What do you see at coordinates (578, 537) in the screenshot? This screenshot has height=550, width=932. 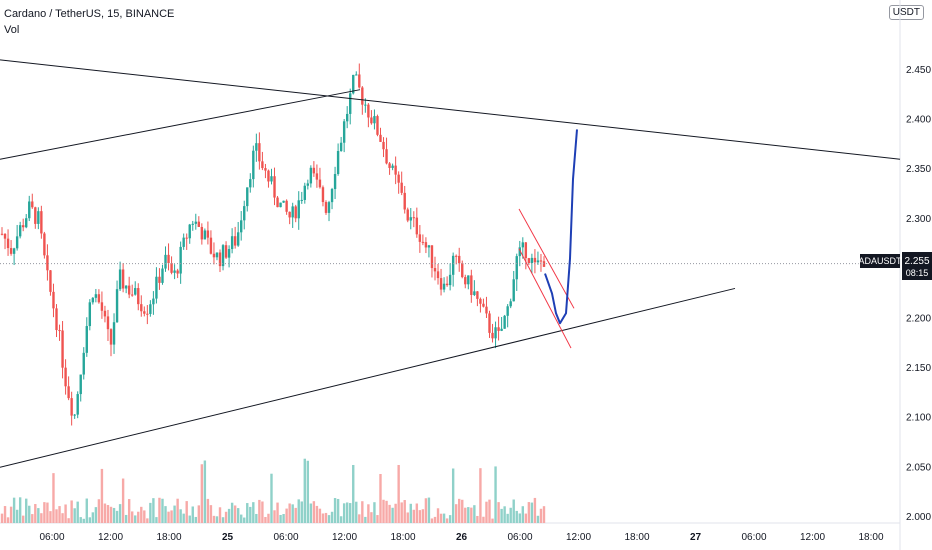 I see `x-tick-label: 12:00` at bounding box center [578, 537].